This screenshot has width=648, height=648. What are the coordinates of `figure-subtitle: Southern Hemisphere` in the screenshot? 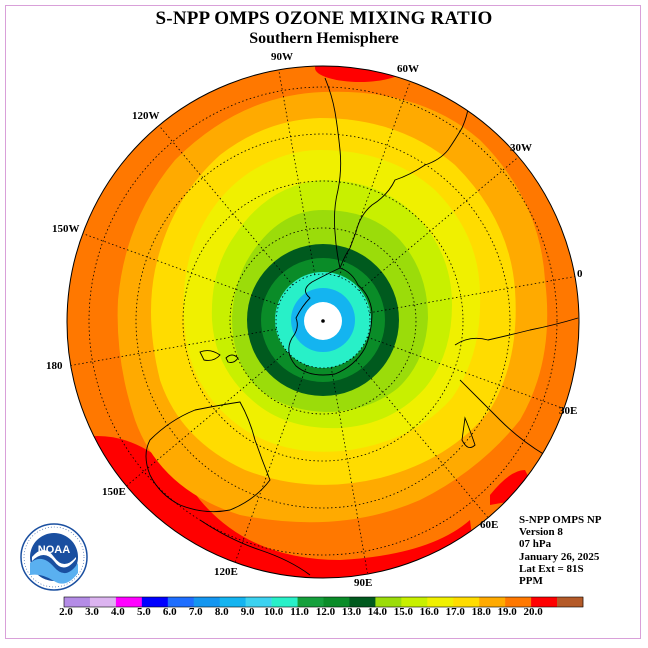 It's located at (324, 38).